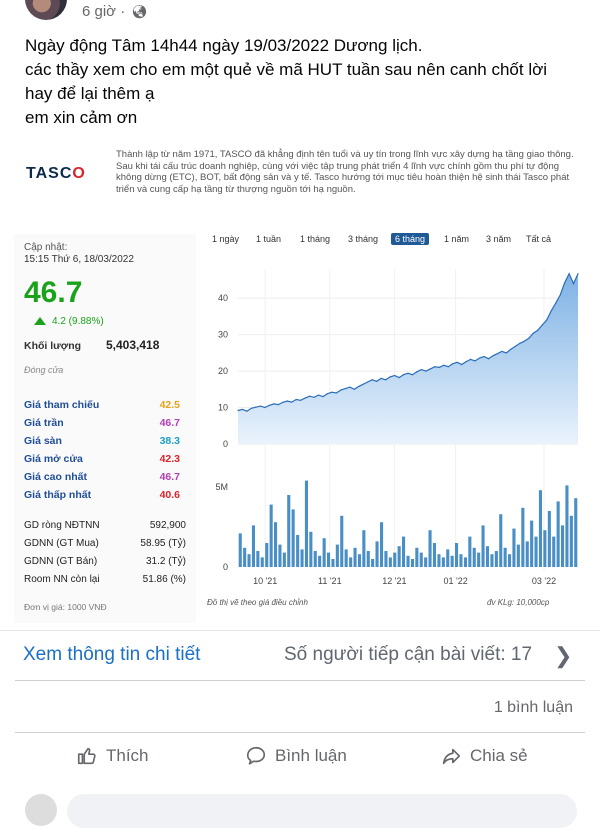 The image size is (600, 828). What do you see at coordinates (499, 239) in the screenshot?
I see `tab-3-nam: 3 năm` at bounding box center [499, 239].